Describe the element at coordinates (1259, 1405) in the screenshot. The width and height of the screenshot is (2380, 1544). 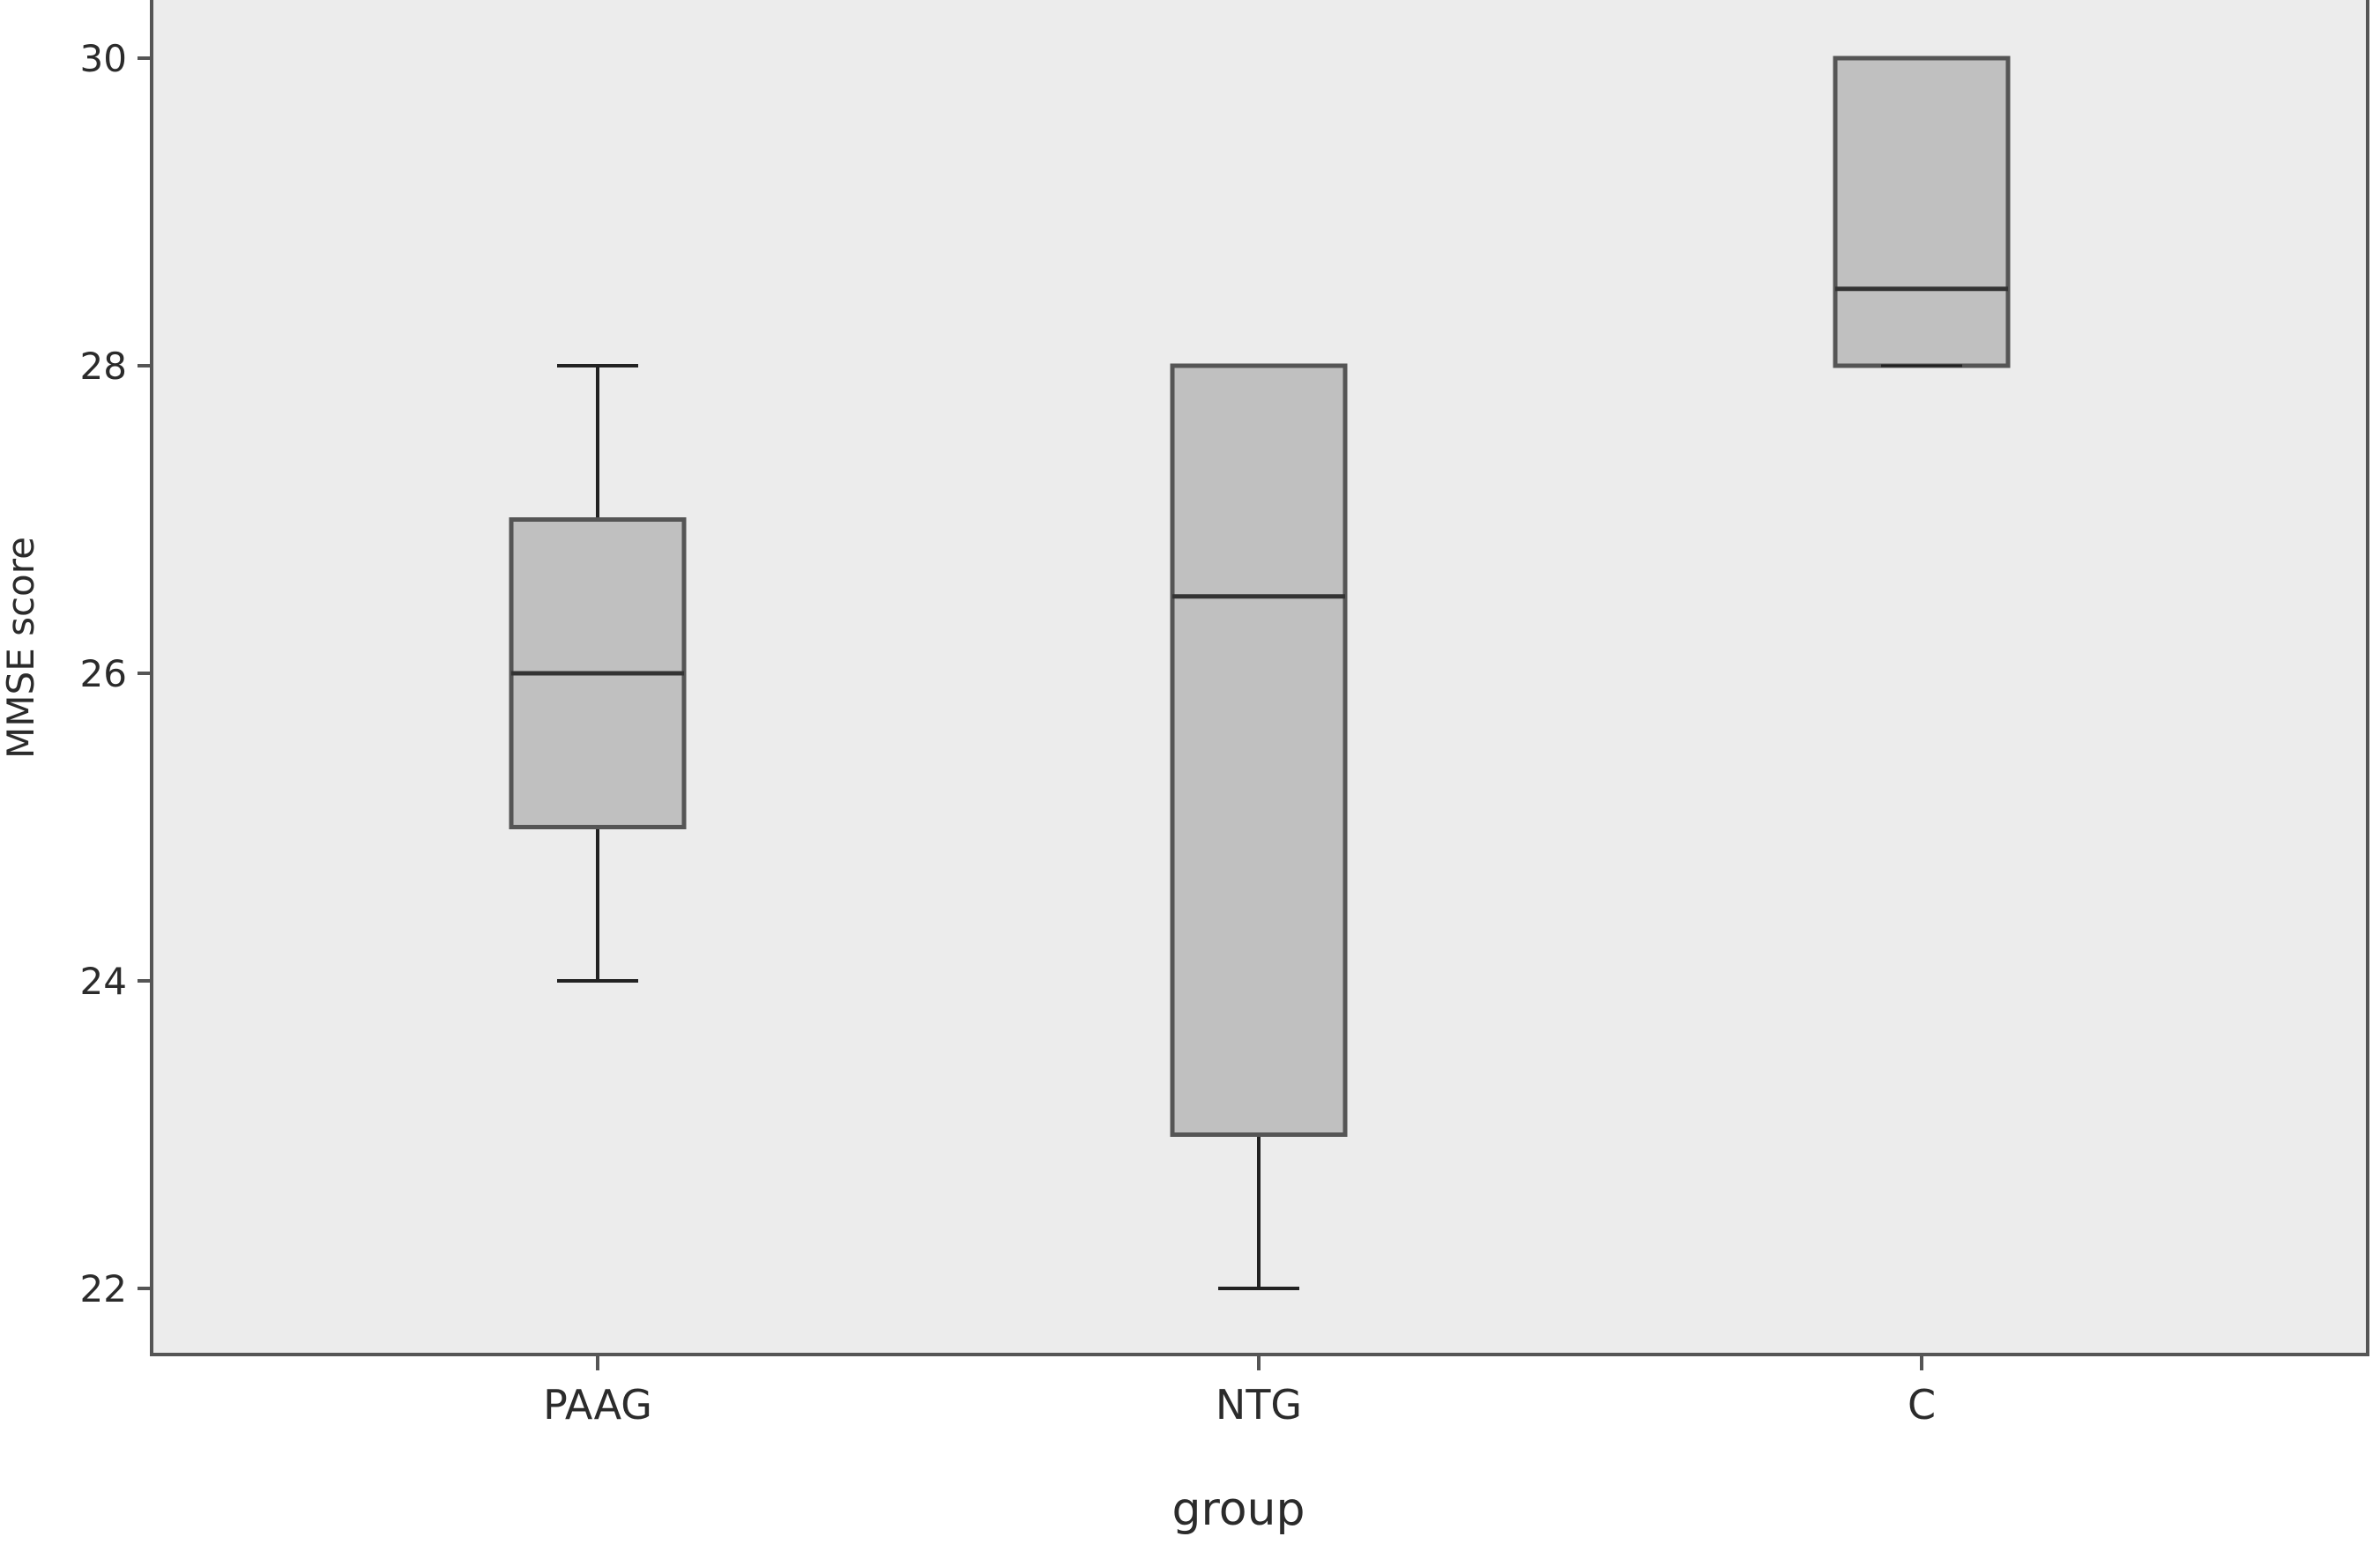
I see `x-tick-label: NTG` at that location.